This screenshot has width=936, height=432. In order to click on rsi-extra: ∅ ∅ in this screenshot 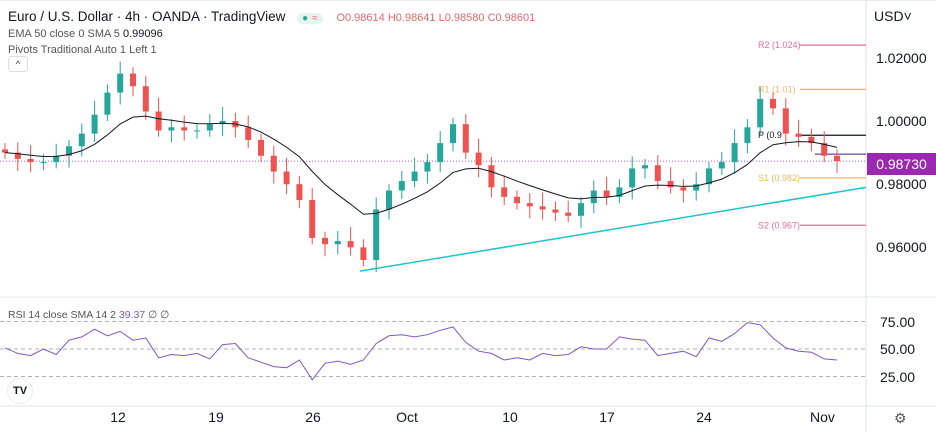, I will do `click(159, 315)`.